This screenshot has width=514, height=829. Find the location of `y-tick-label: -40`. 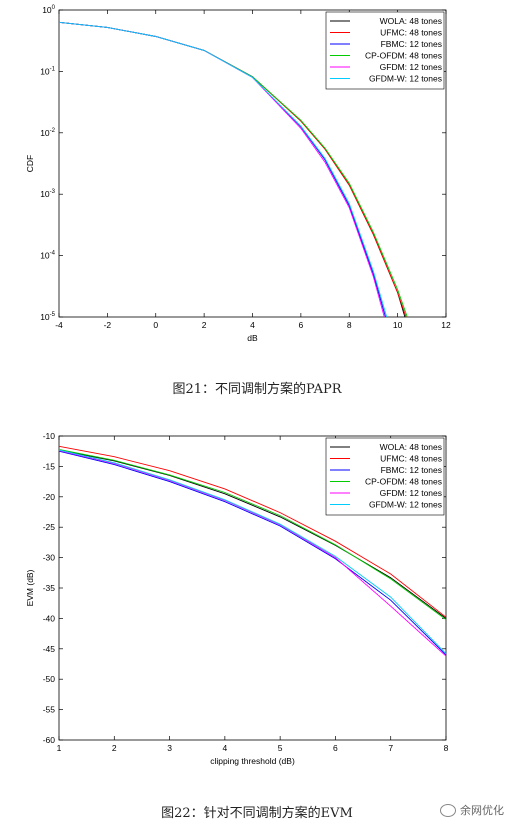

y-tick-label: -40 is located at coordinates (49, 618).